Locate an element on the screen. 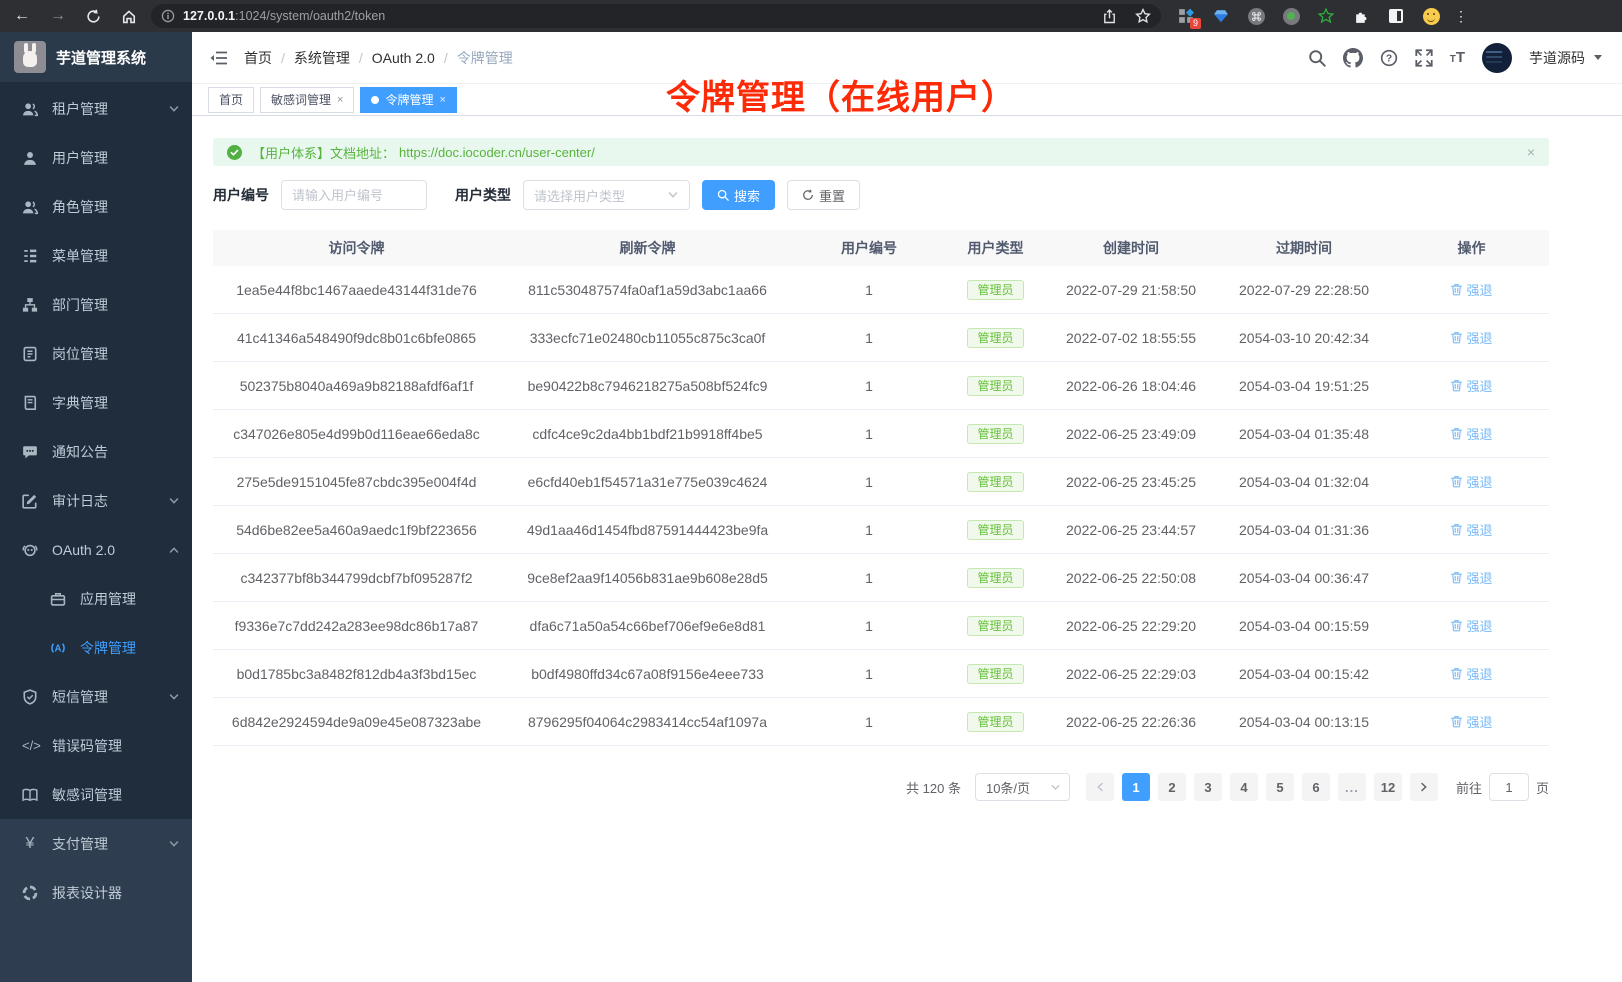 The image size is (1622, 982). extension-grid-icon: 9 is located at coordinates (1189, 18).